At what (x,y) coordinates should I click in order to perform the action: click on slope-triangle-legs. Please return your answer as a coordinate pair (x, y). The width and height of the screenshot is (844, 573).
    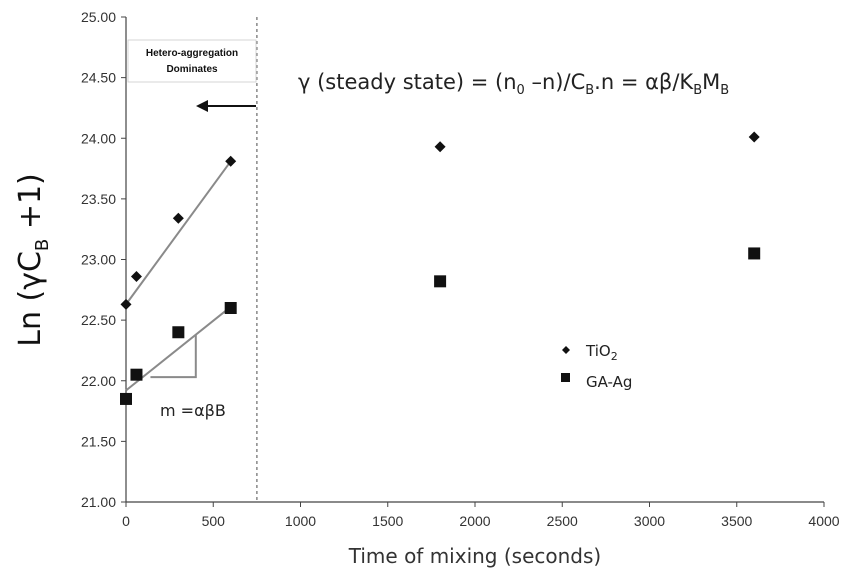
    Looking at the image, I should click on (173, 356).